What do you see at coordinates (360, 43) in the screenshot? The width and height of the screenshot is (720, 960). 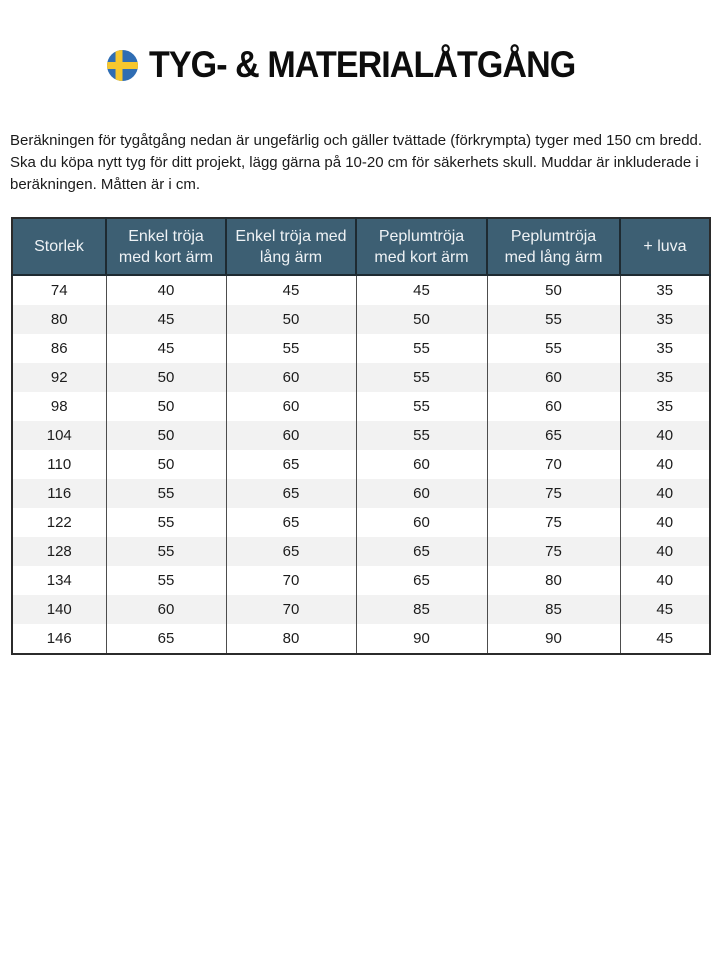 I see `title-row: TYG- & MATERIALÅTGÅNG` at bounding box center [360, 43].